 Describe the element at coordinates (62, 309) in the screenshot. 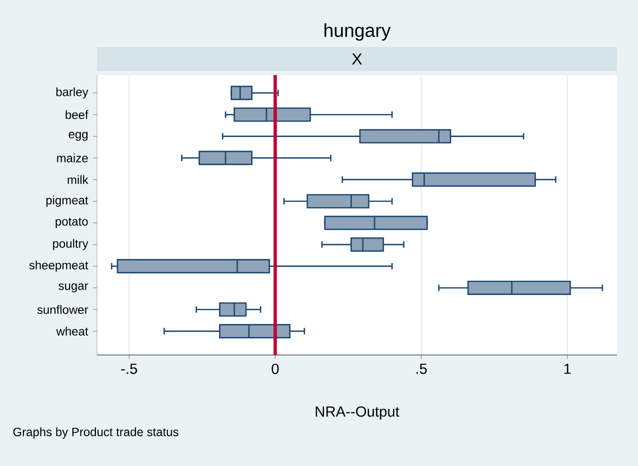

I see `y-tick-label: sunflower` at that location.